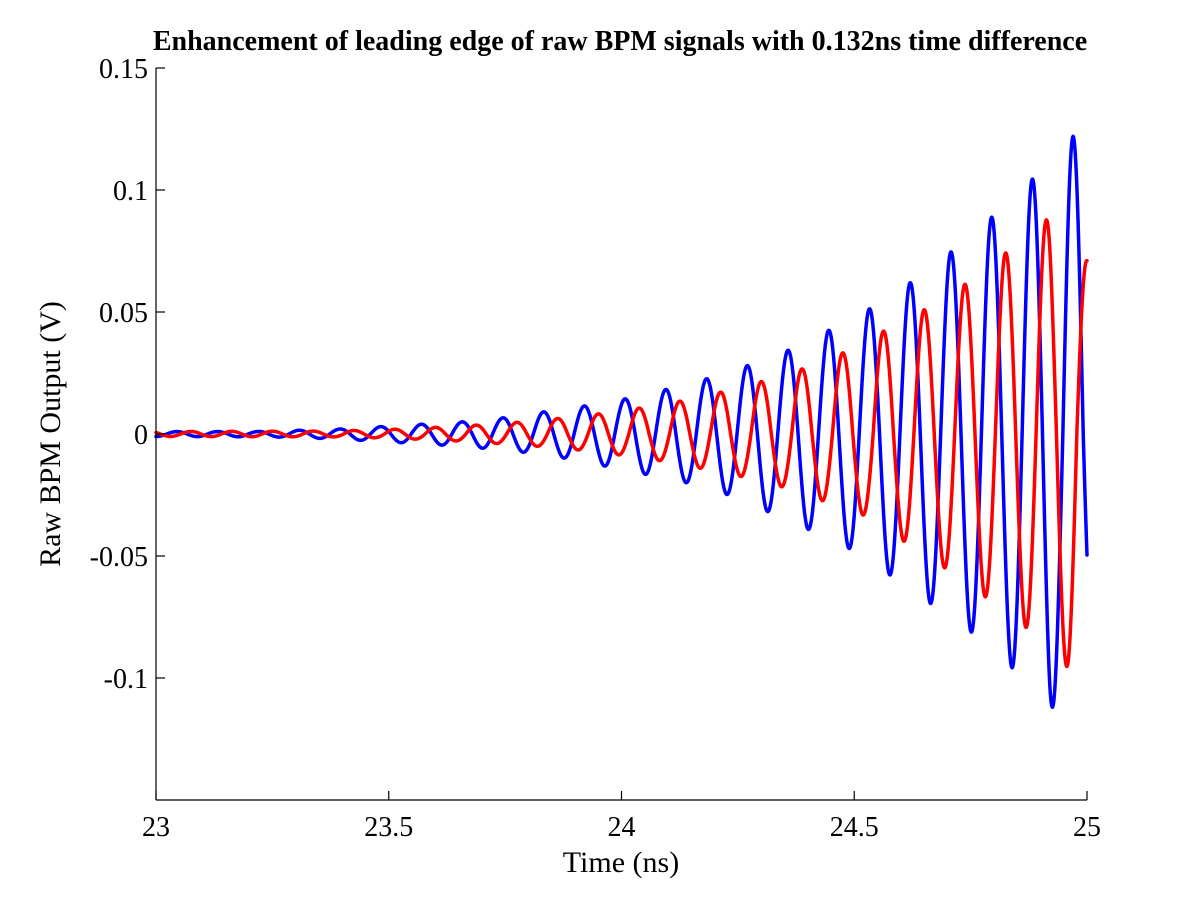 The height and width of the screenshot is (900, 1200). Describe the element at coordinates (119, 557) in the screenshot. I see `y-tick-label: -0.05` at that location.